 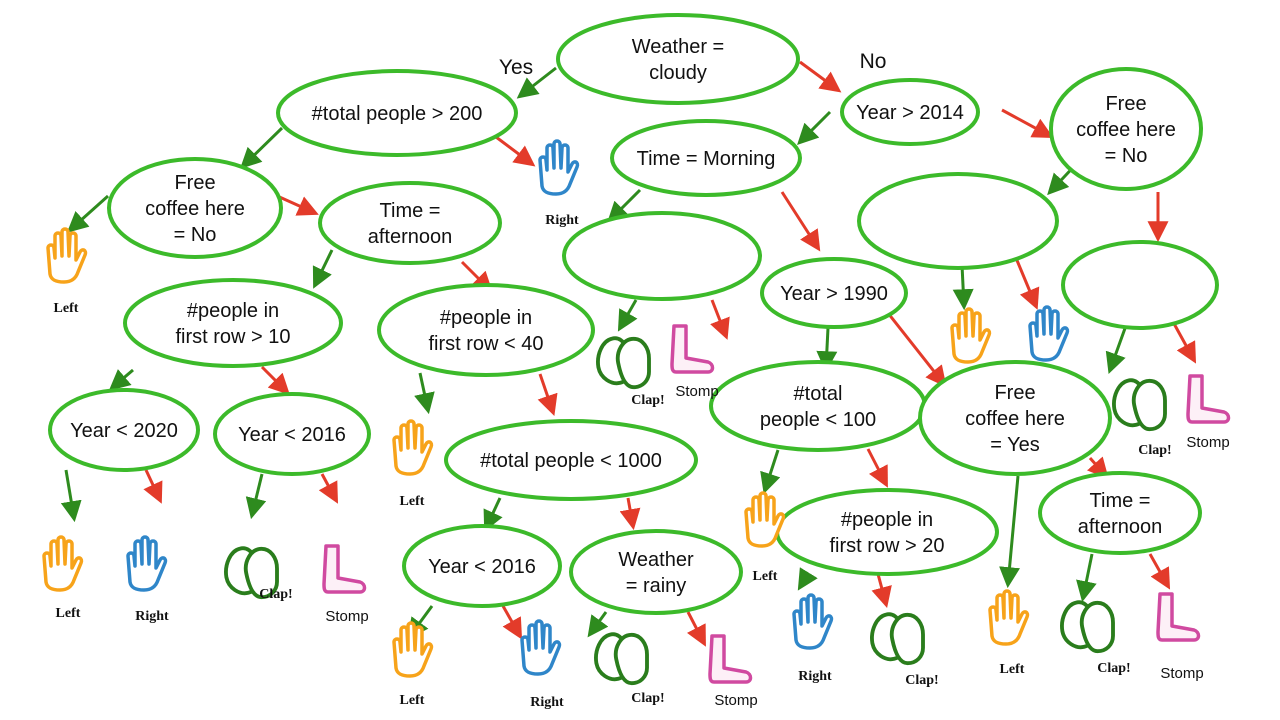 I want to click on node-text: Time =, so click(x=410, y=211).